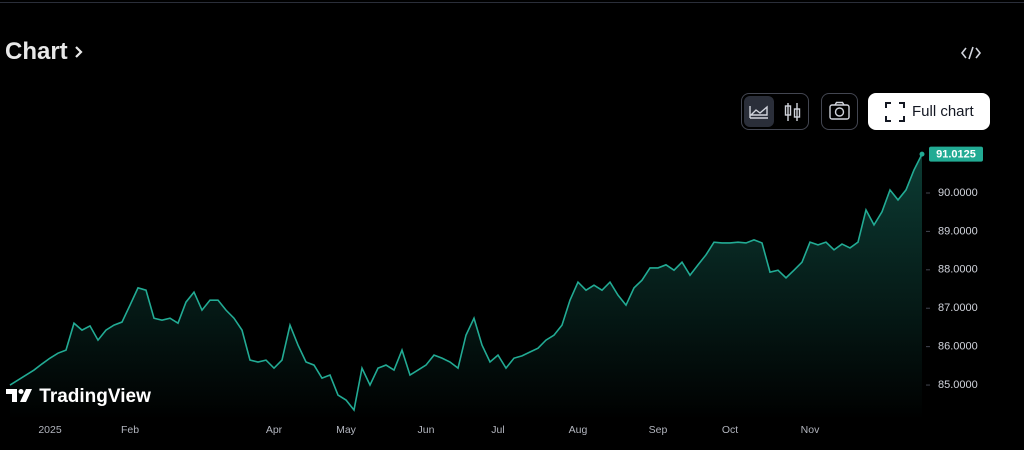 The width and height of the screenshot is (1024, 450). I want to click on fullscreen-icon, so click(895, 112).